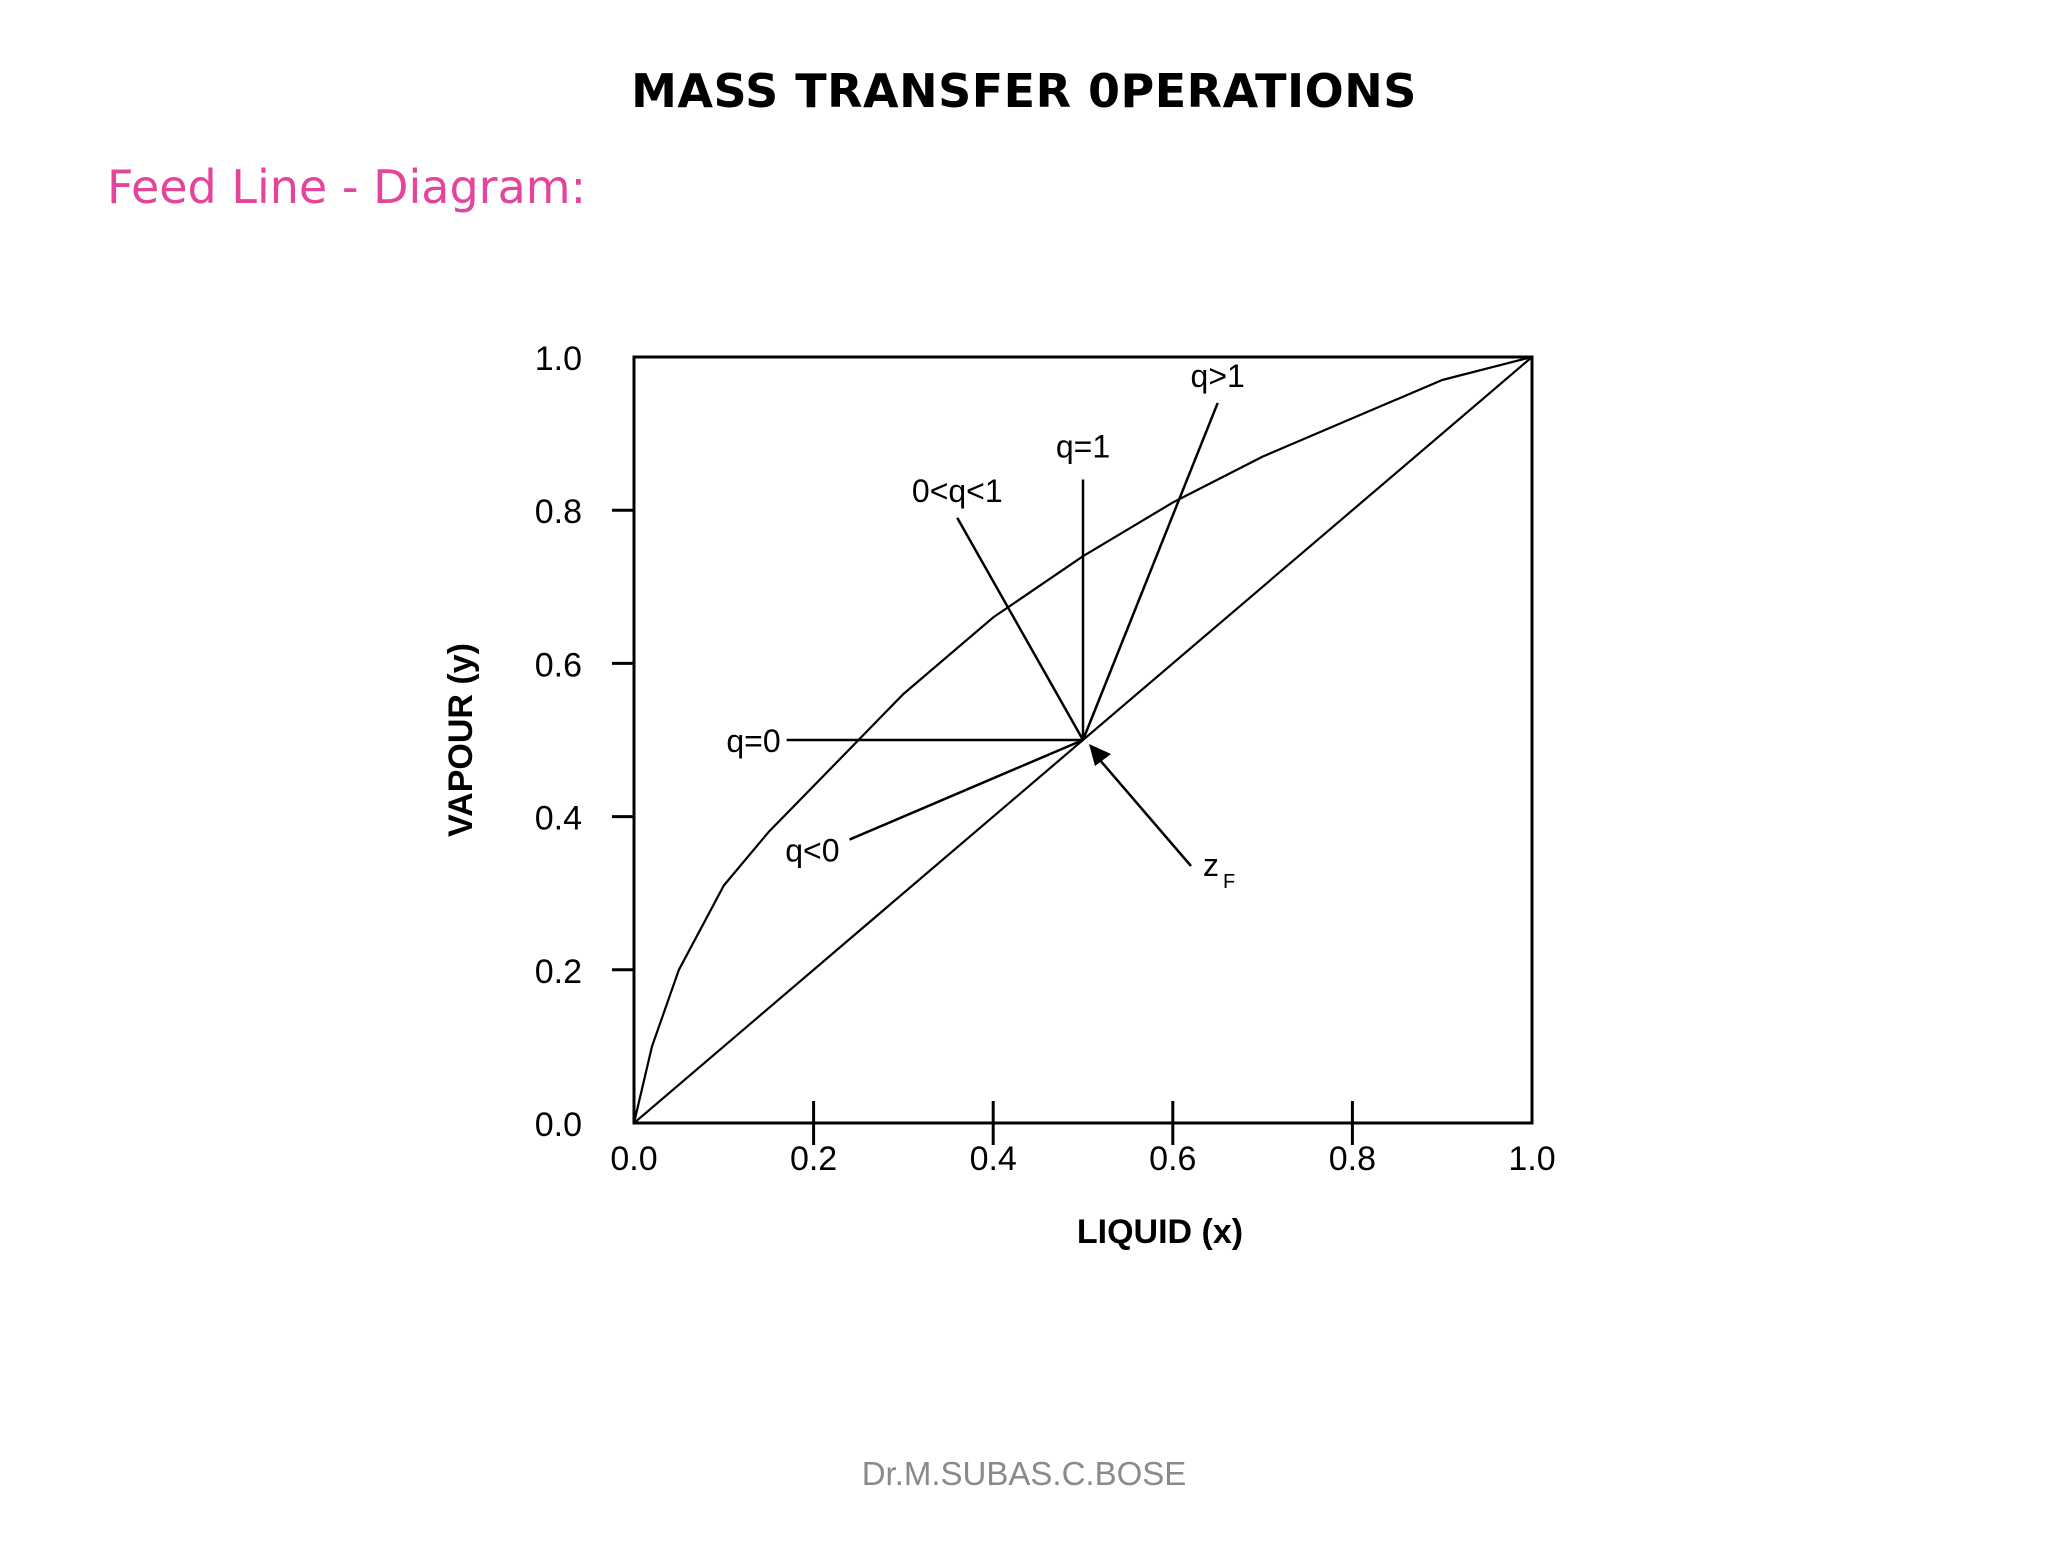 The width and height of the screenshot is (2048, 1541). Describe the element at coordinates (1160, 1232) in the screenshot. I see `x-axis-label: LIQUID (x)` at that location.